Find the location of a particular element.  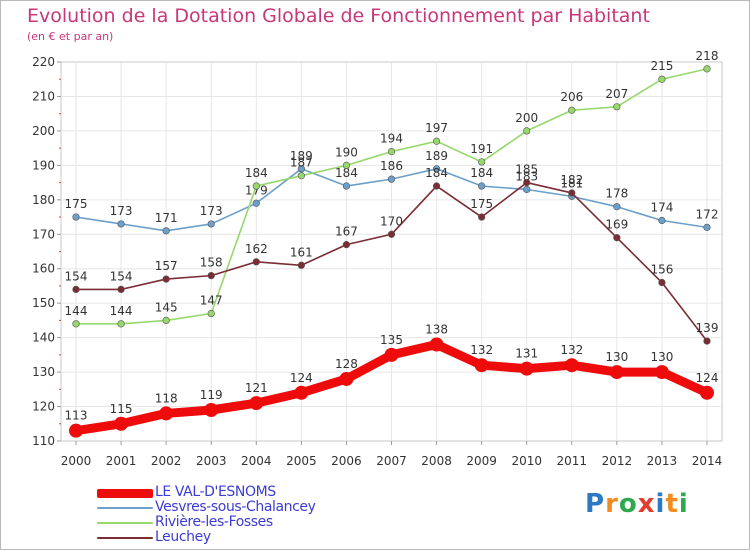

data-label: 145 is located at coordinates (166, 307).